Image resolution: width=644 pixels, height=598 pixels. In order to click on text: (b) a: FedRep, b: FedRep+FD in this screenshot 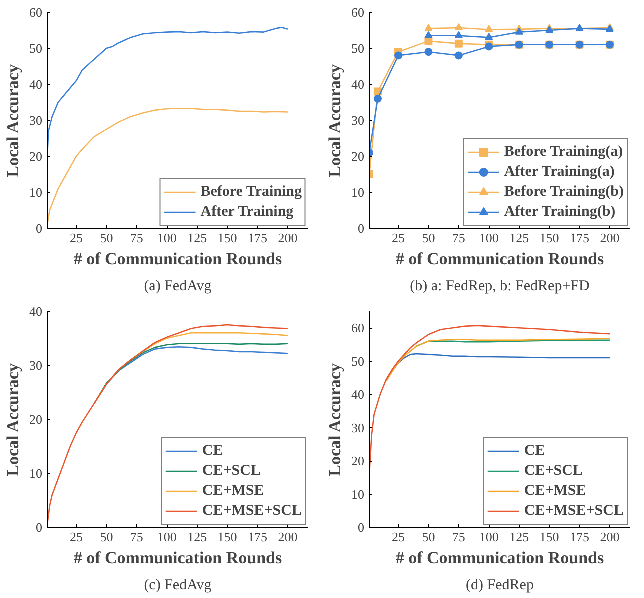, I will do `click(500, 286)`.